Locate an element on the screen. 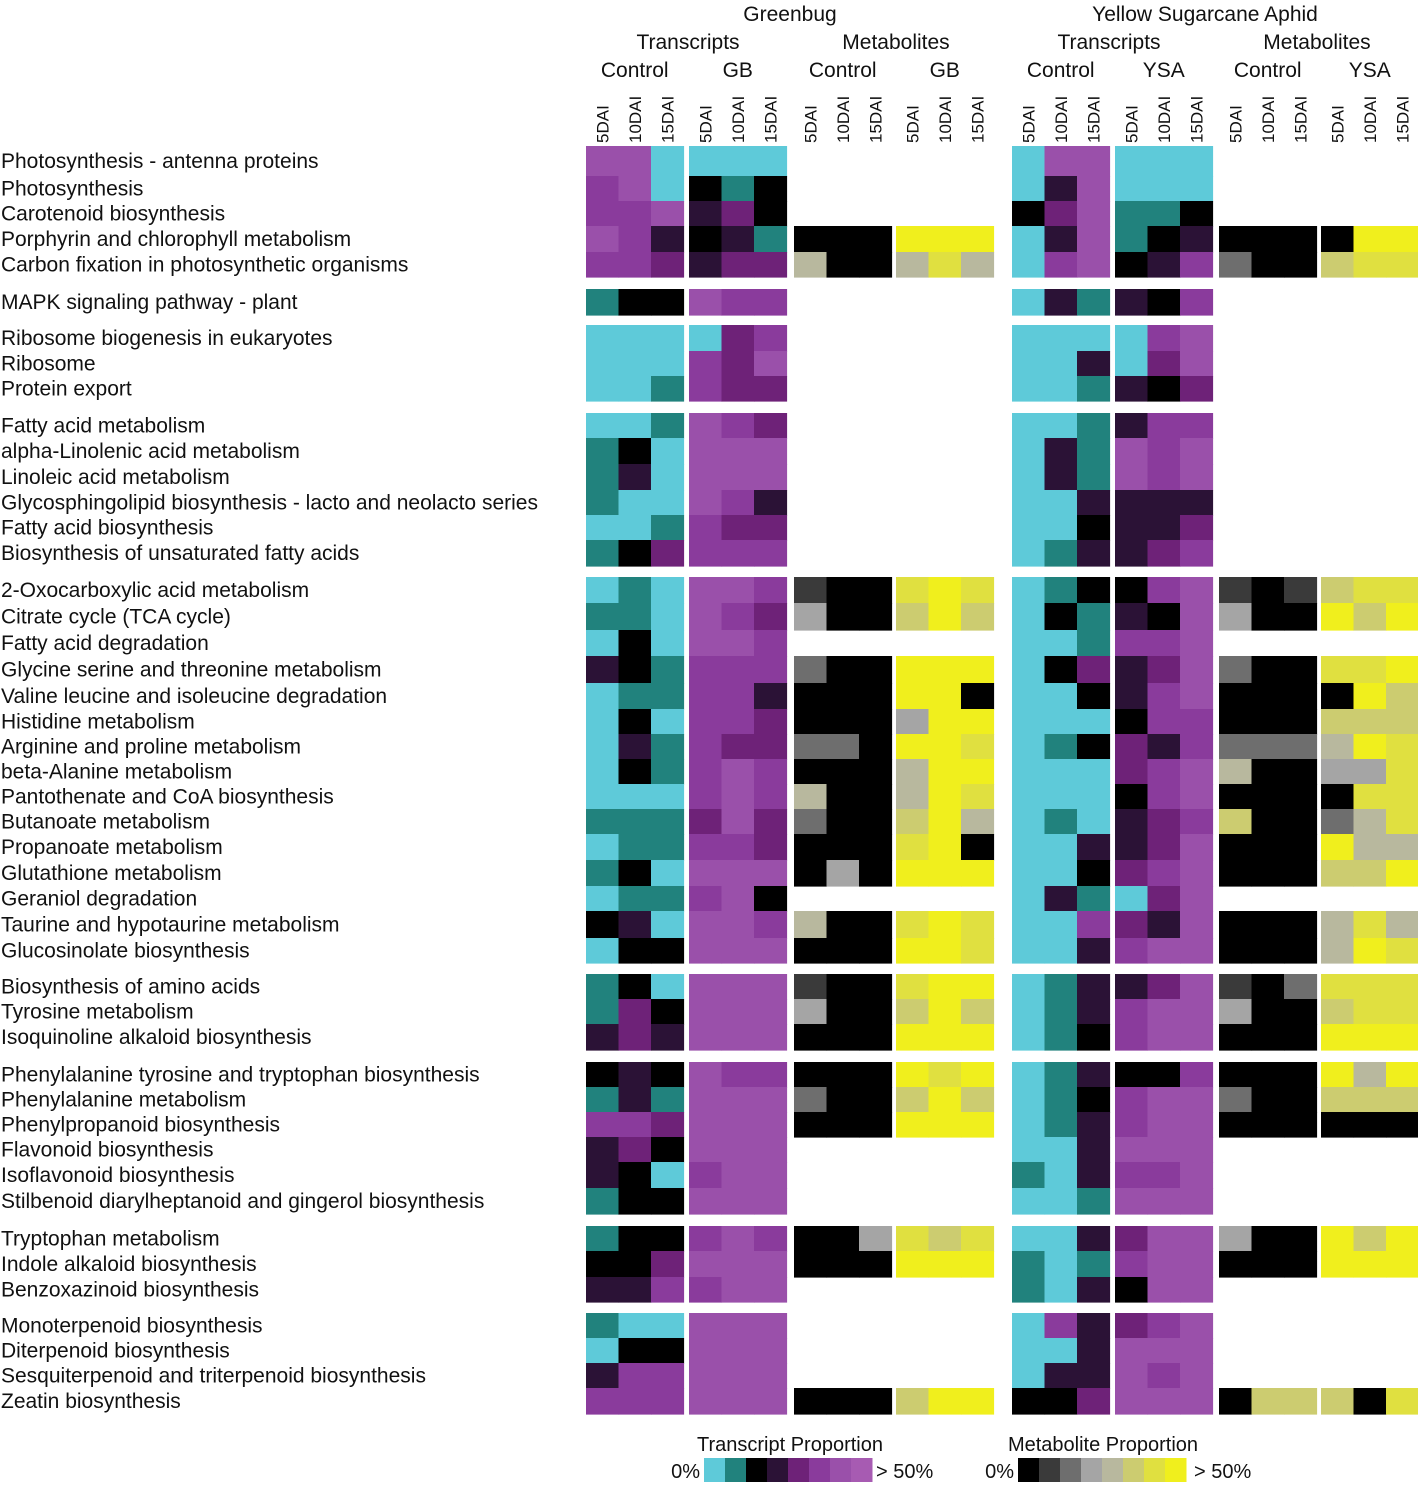 The height and width of the screenshot is (1488, 1418). row-label: Tyrosine metabolism is located at coordinates (97, 1012).